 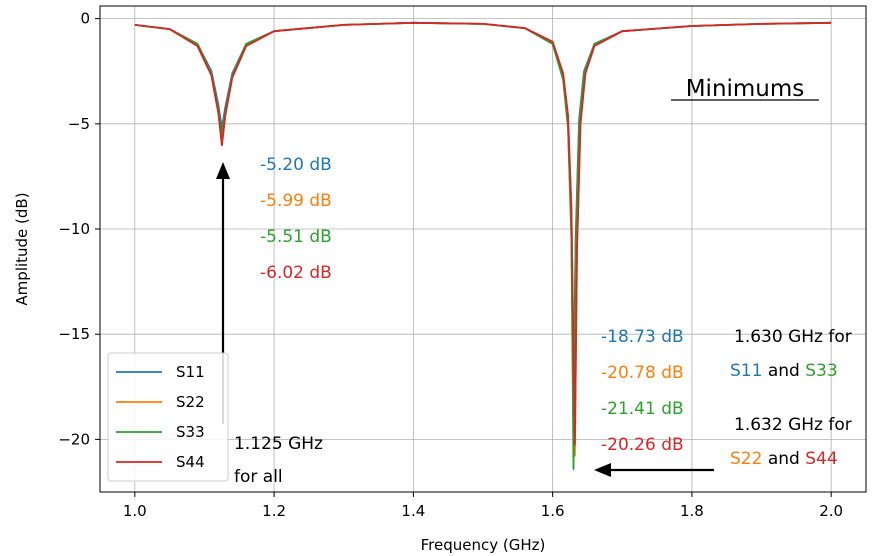 I want to click on y-tick-label: −20, so click(x=74, y=439).